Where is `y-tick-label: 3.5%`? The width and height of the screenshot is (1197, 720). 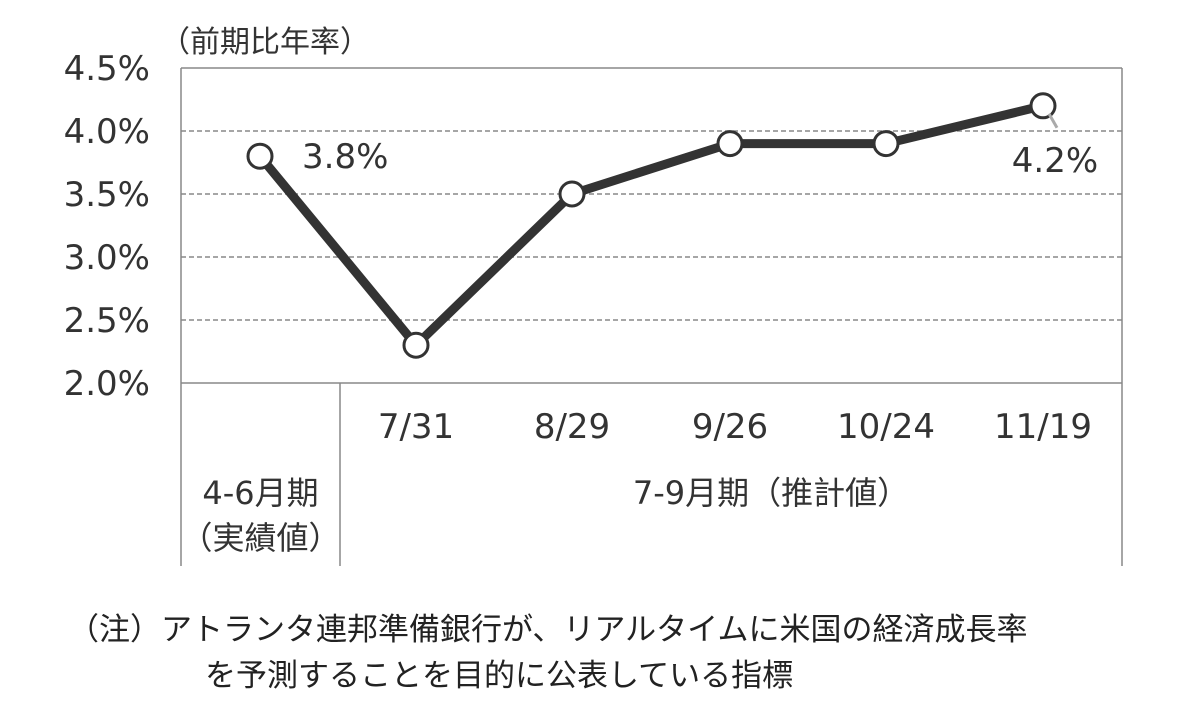 y-tick-label: 3.5% is located at coordinates (107, 195).